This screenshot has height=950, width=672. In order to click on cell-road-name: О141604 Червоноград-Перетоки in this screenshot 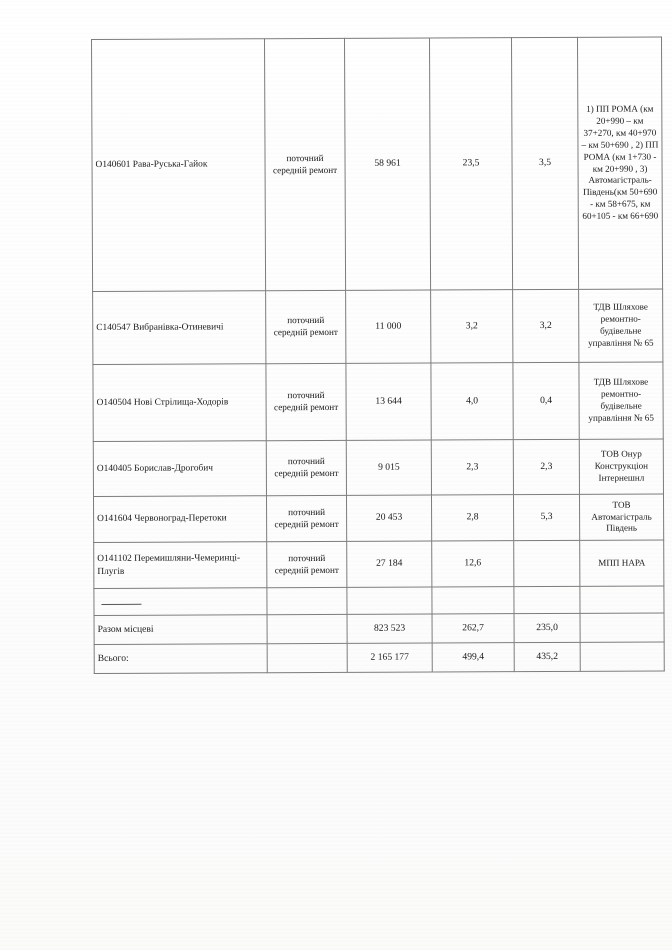, I will do `click(180, 519)`.